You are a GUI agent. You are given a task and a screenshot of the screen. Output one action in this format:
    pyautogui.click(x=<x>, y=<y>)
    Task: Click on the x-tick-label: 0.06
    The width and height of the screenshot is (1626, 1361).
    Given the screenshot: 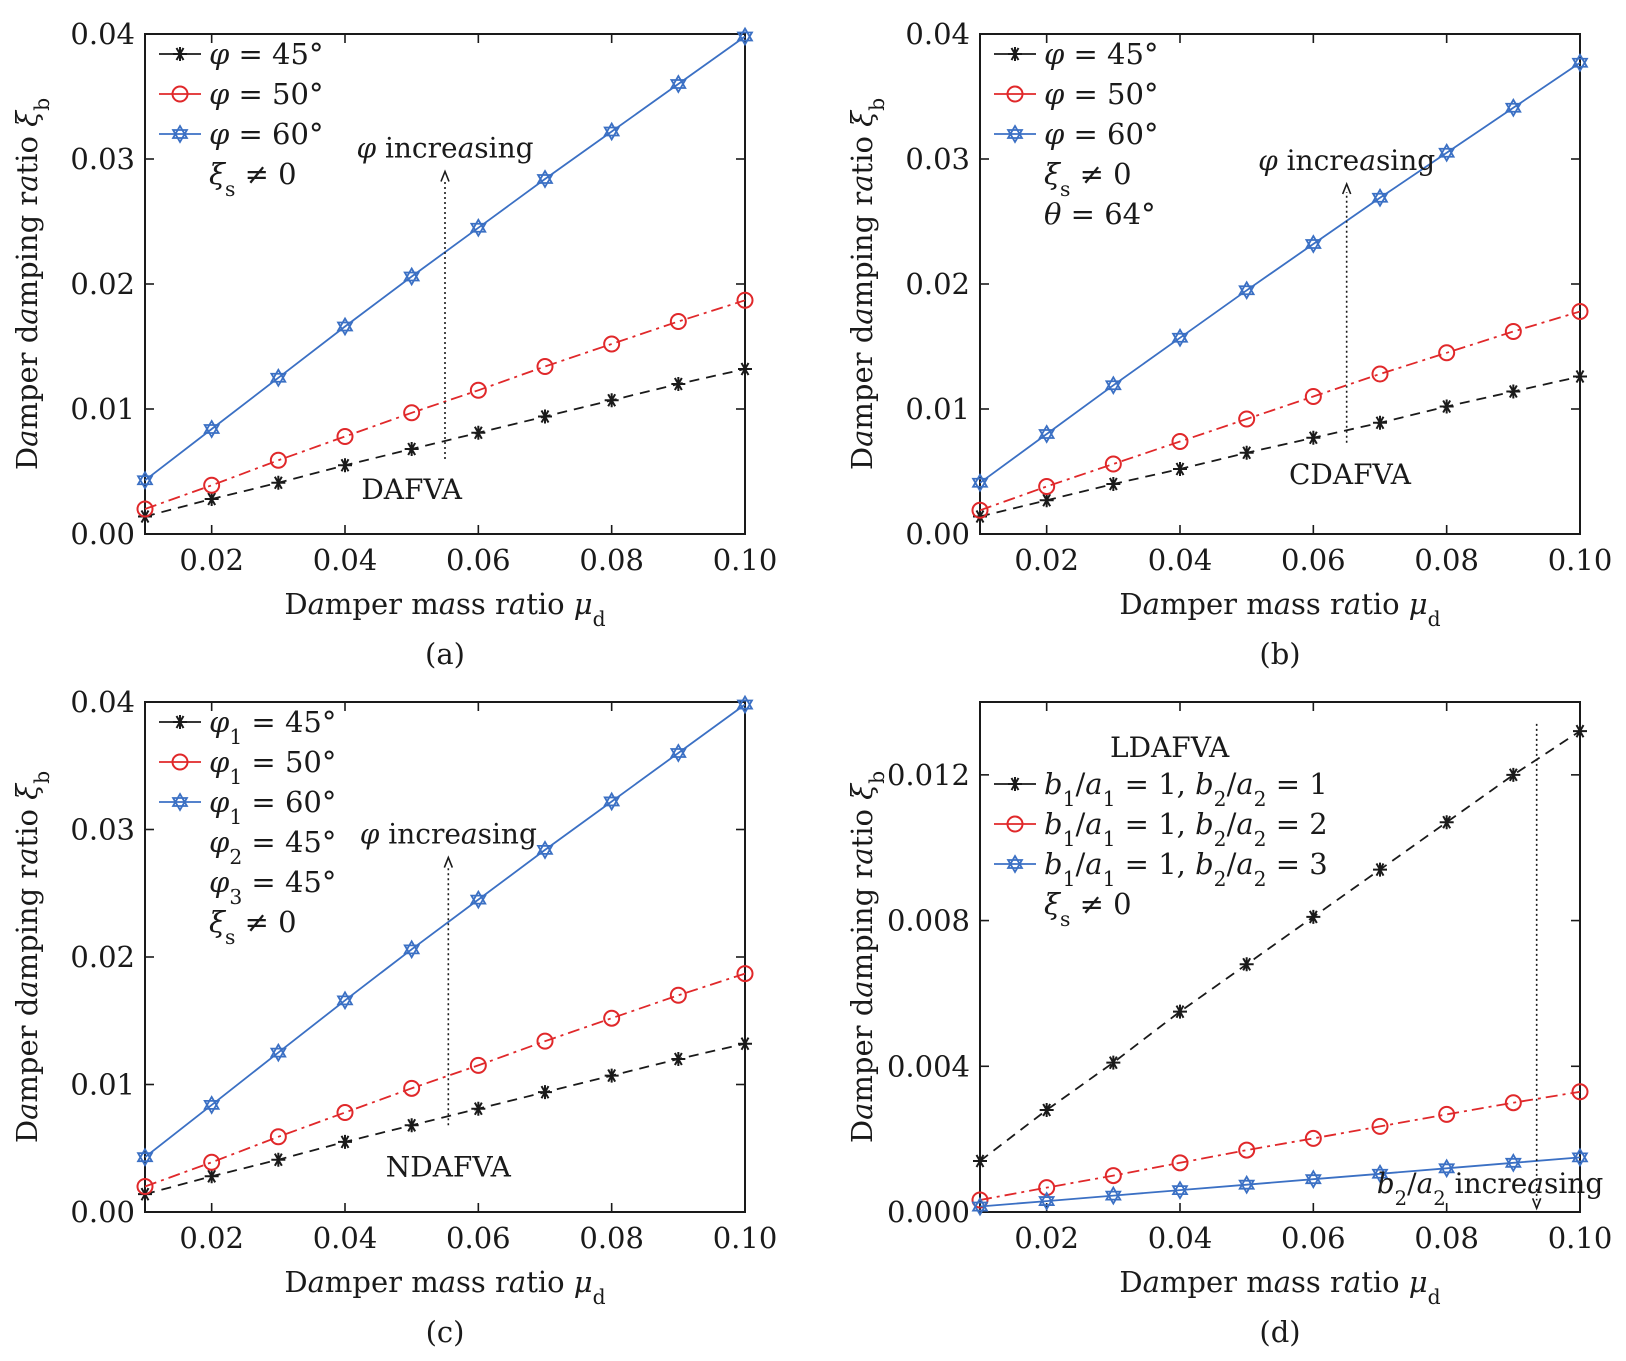 What is the action you would take?
    pyautogui.click(x=1313, y=1238)
    